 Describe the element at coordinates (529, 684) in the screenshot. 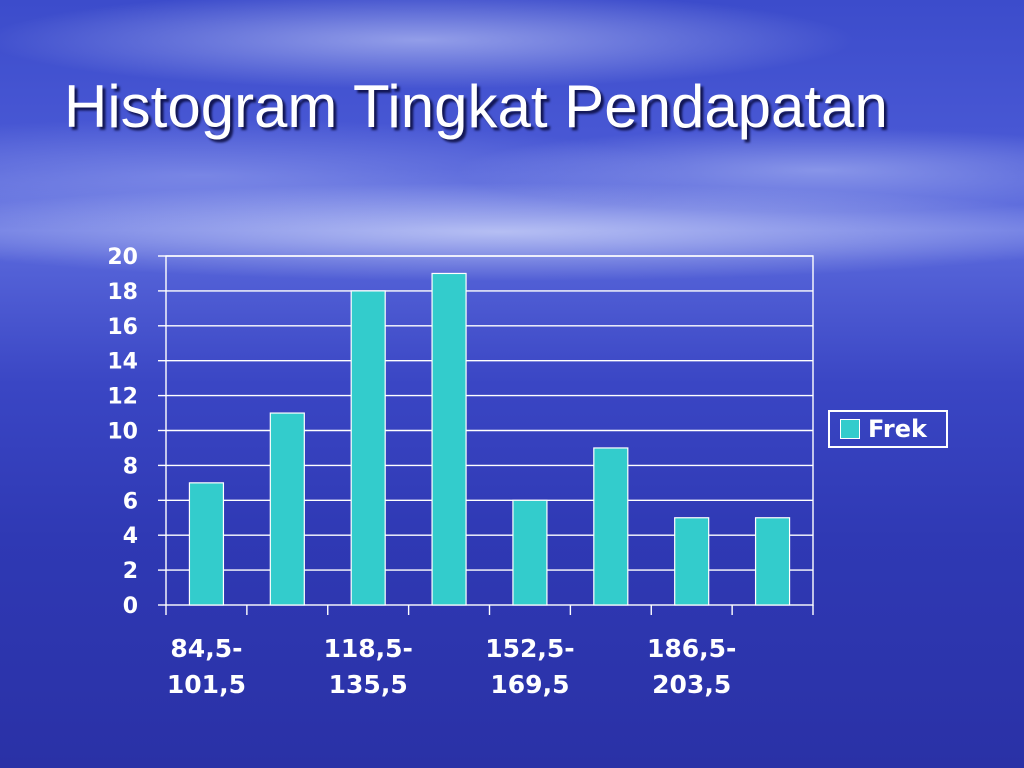

I see `x-category-label: 169,5` at that location.